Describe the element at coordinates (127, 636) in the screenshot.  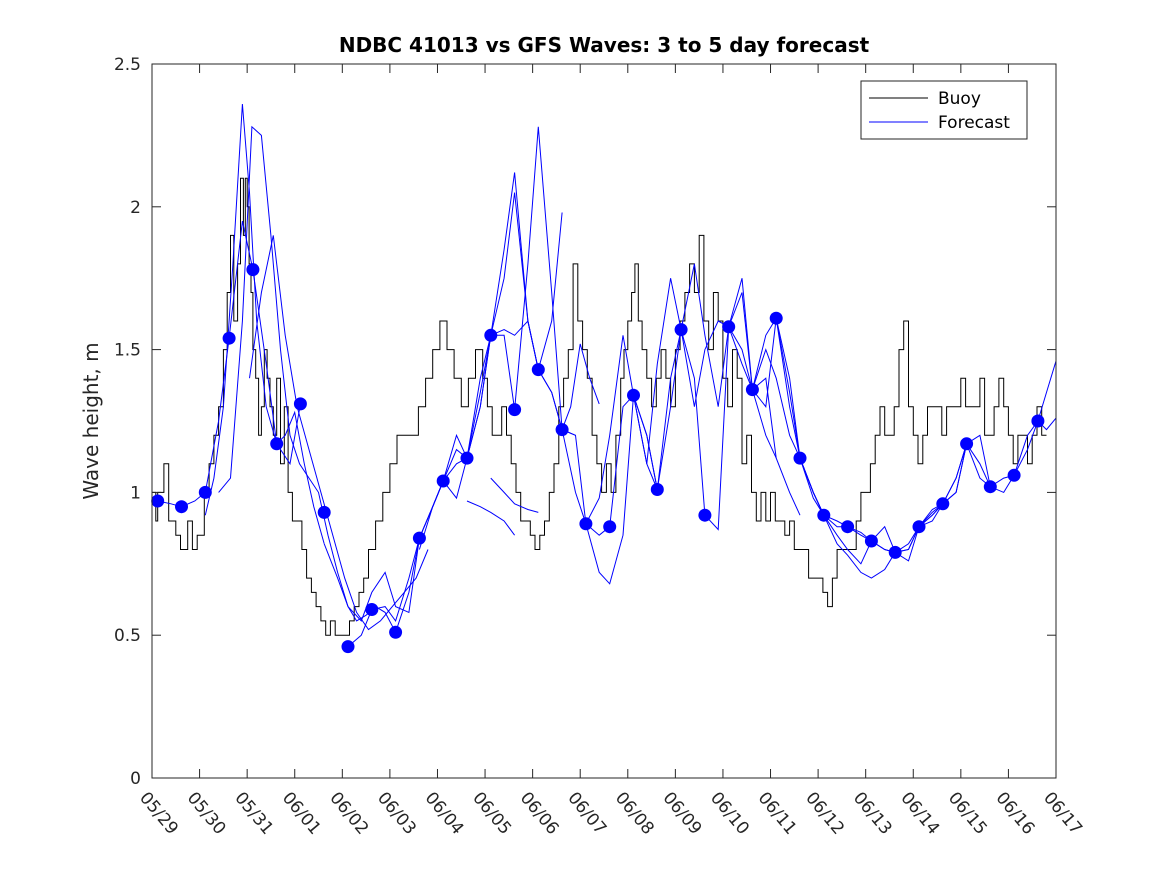
I see `y-tick-label: 0.5` at that location.